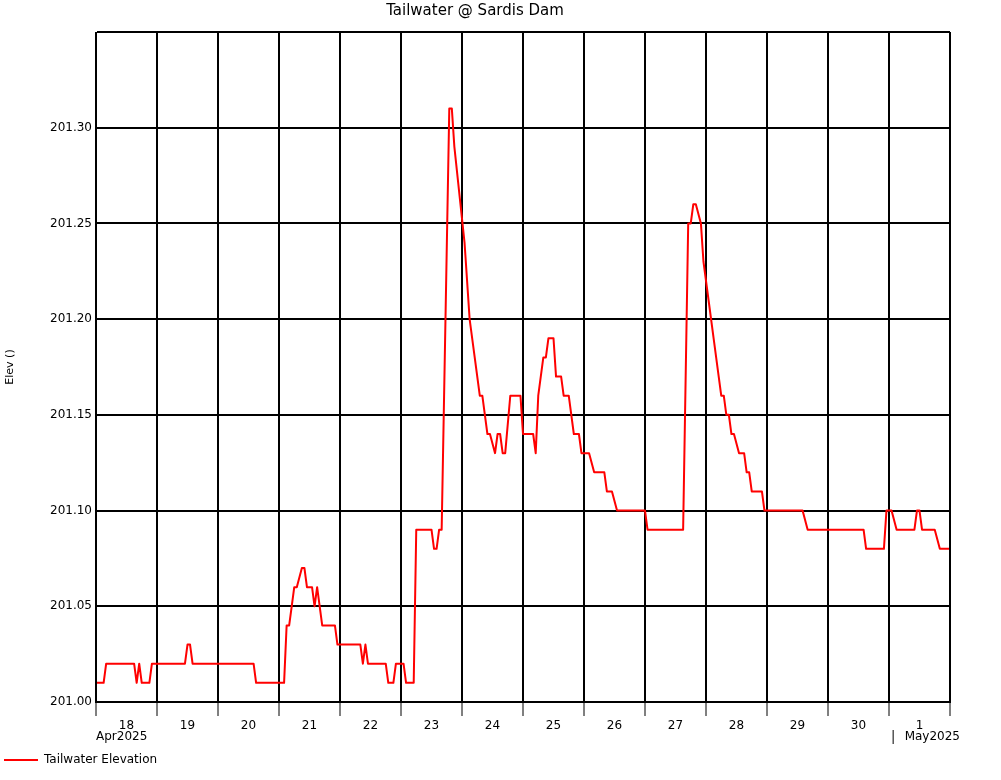 This screenshot has height=780, width=1001. Describe the element at coordinates (71, 605) in the screenshot. I see `y-tick-label: 201.05` at that location.